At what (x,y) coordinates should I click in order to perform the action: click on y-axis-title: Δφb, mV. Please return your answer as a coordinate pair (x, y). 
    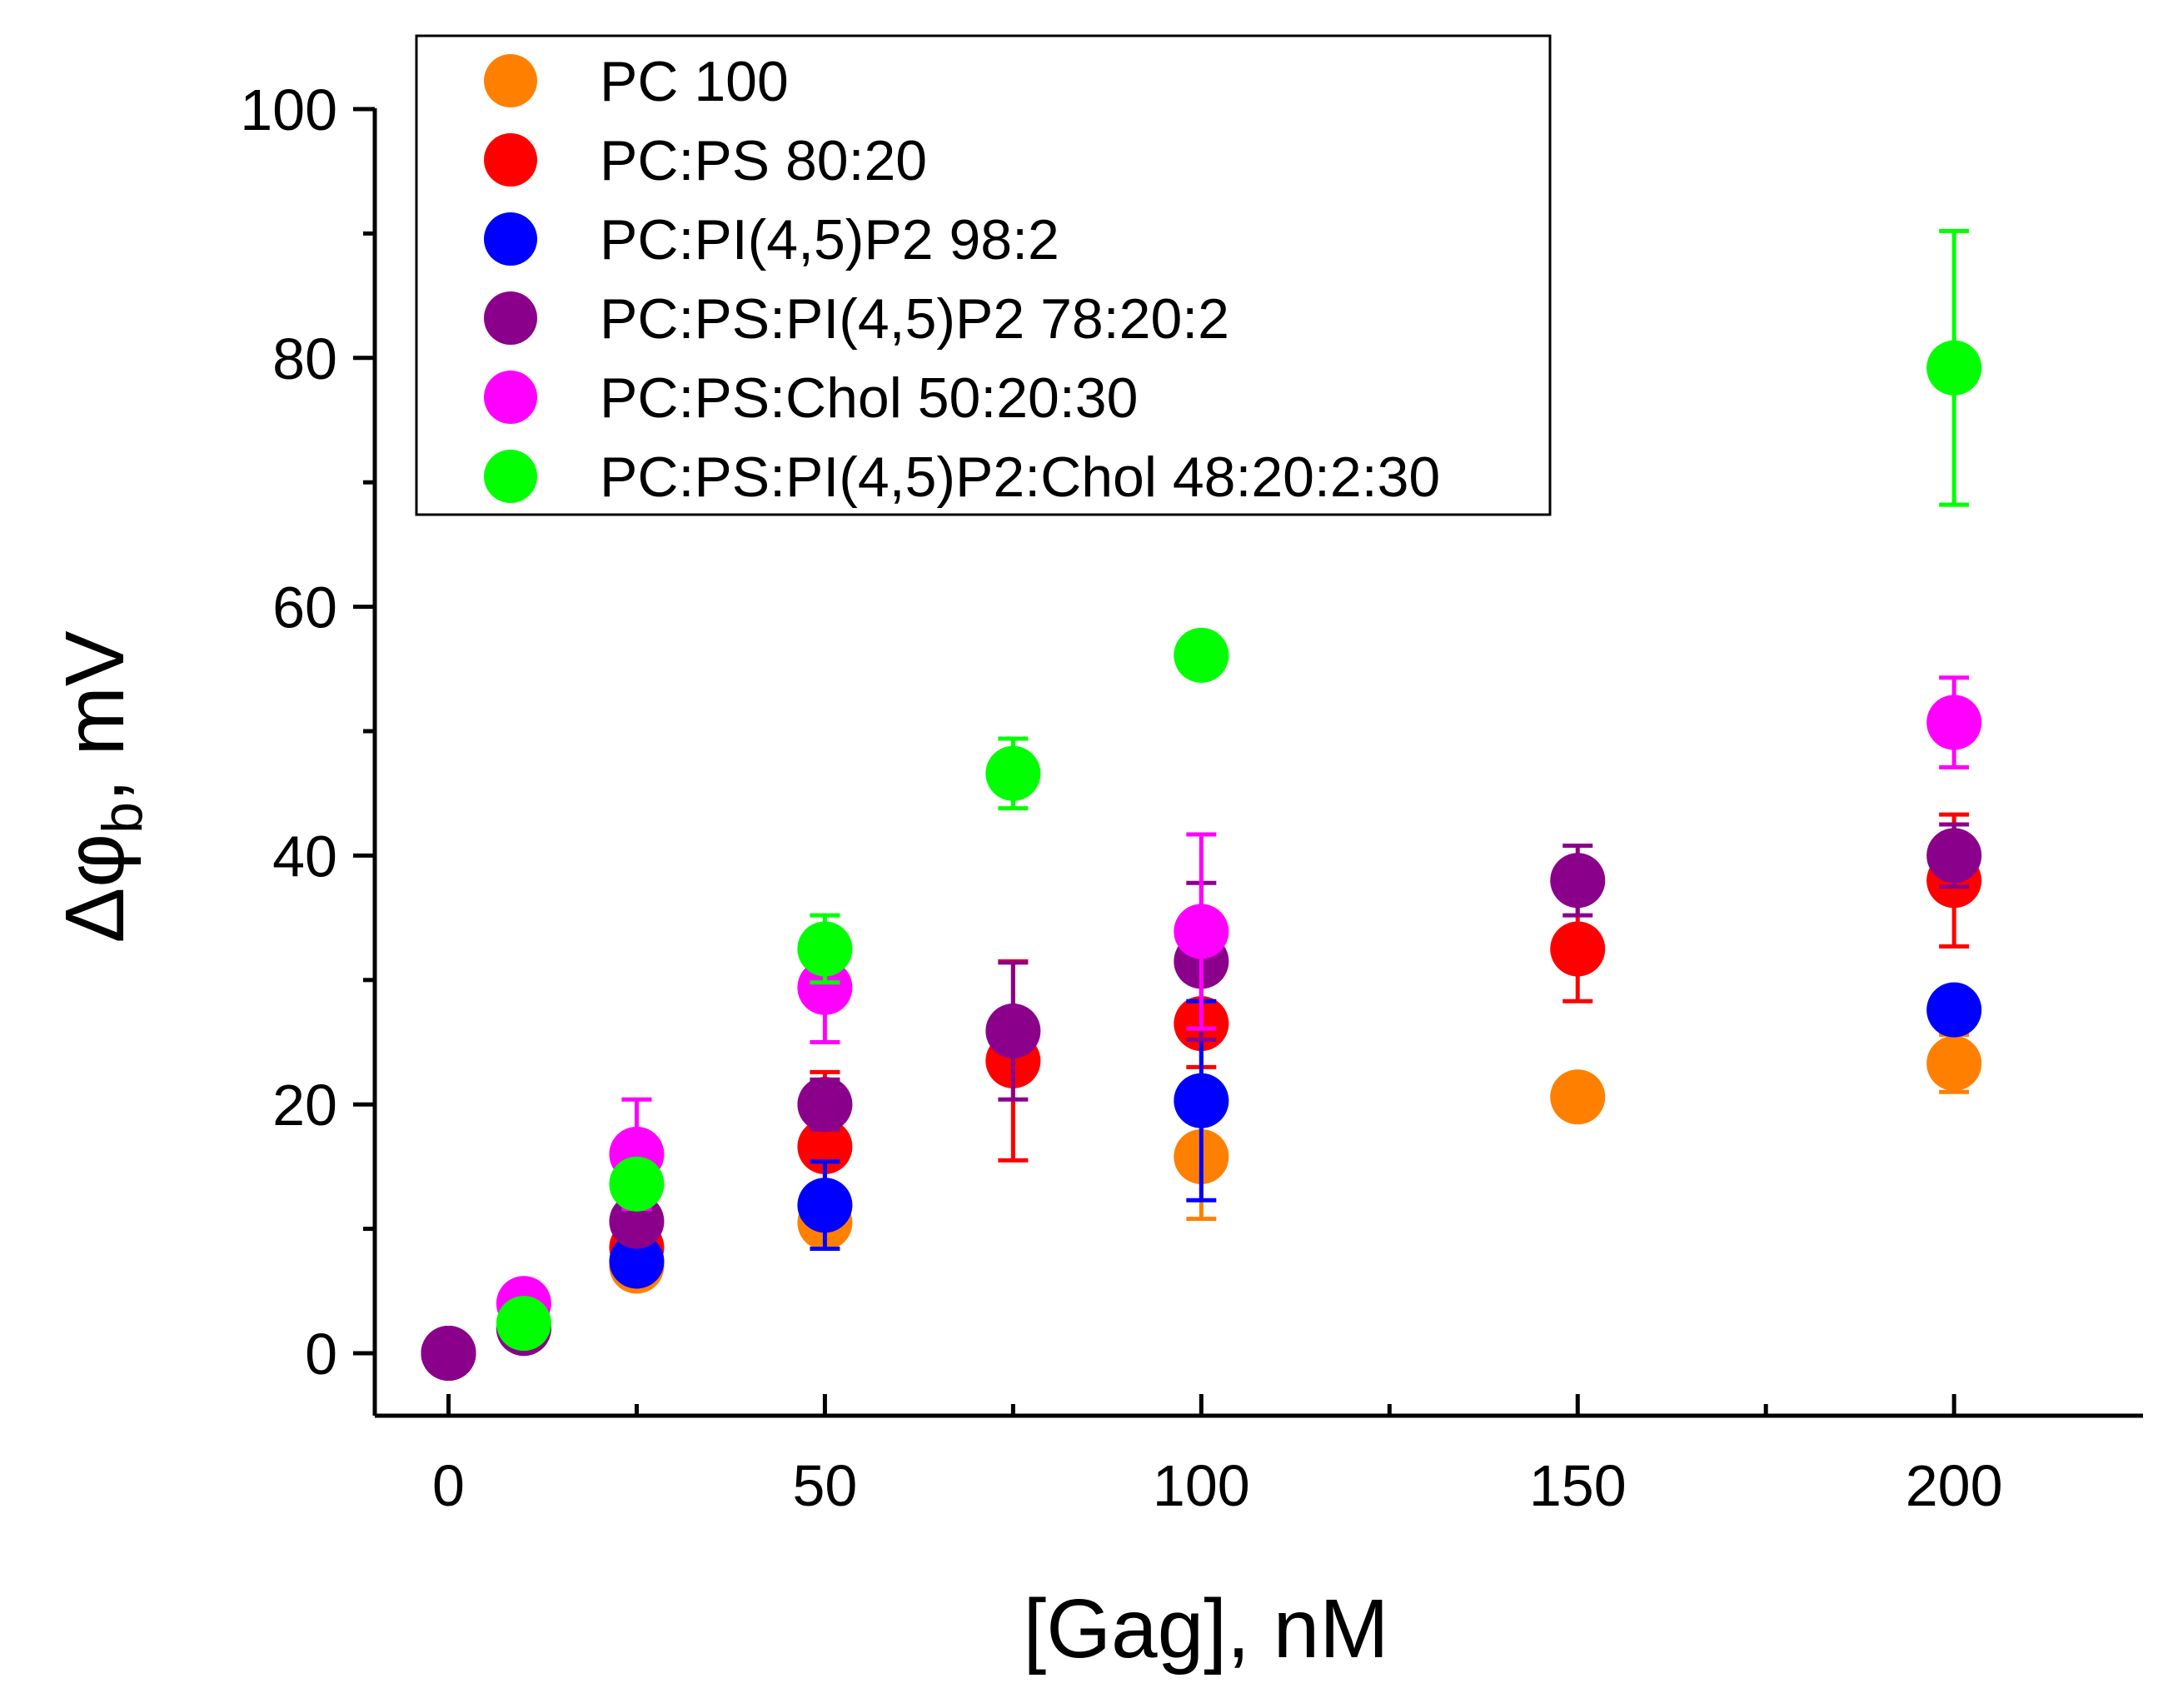
    Looking at the image, I should click on (101, 786).